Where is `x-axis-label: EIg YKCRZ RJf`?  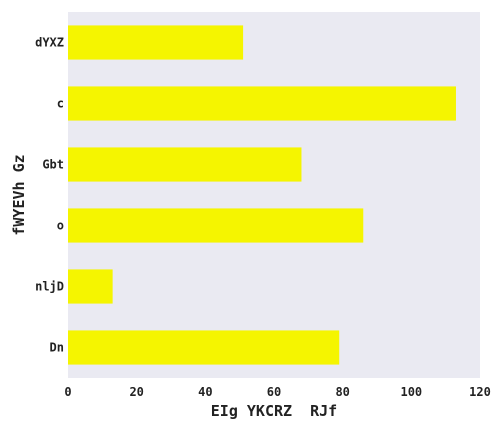 x-axis-label: EIg YKCRZ RJf is located at coordinates (274, 411).